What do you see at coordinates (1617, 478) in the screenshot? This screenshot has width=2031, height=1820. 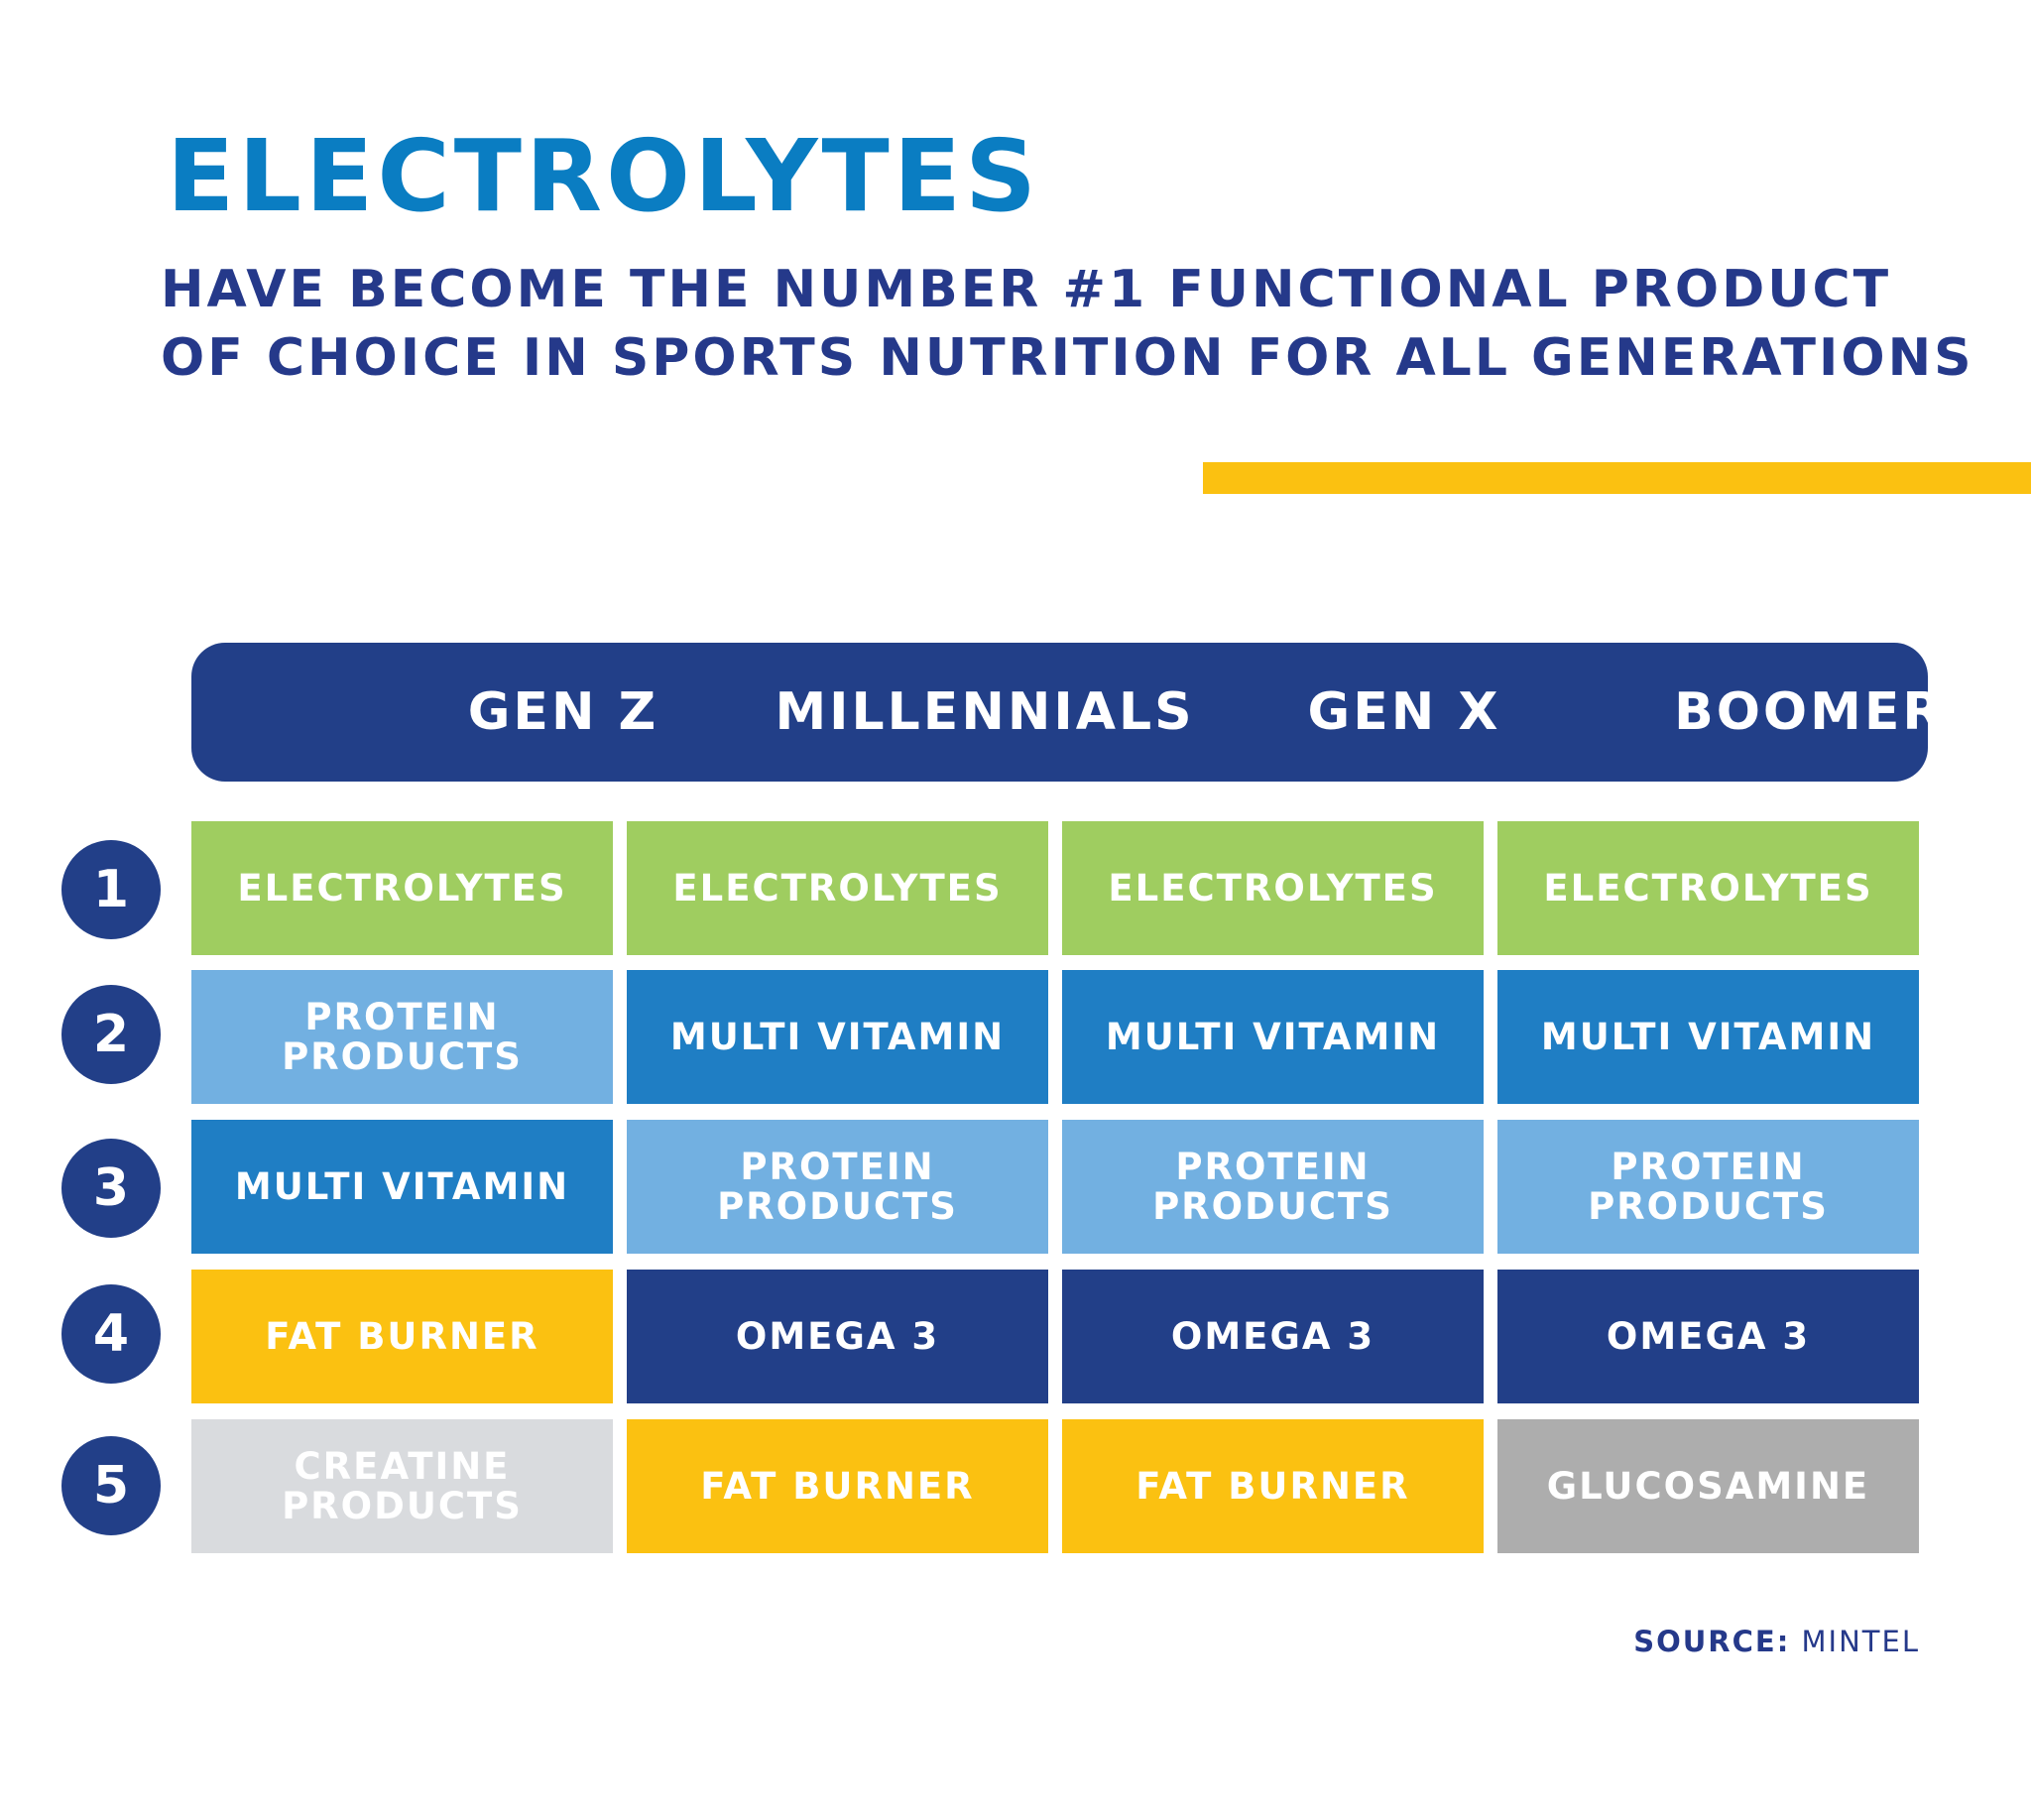 I see `accent-bar` at bounding box center [1617, 478].